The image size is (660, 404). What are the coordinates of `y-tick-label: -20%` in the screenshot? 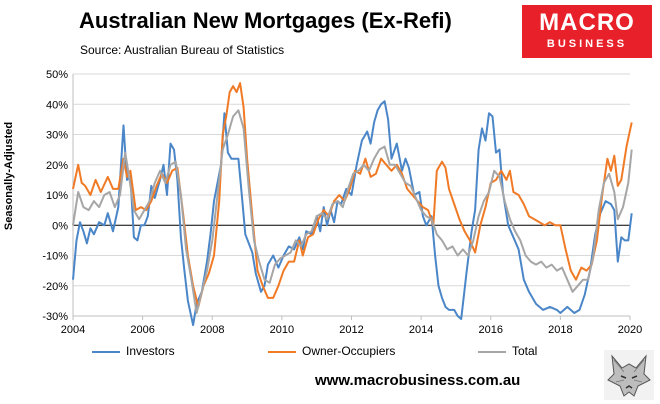 It's located at (55, 287).